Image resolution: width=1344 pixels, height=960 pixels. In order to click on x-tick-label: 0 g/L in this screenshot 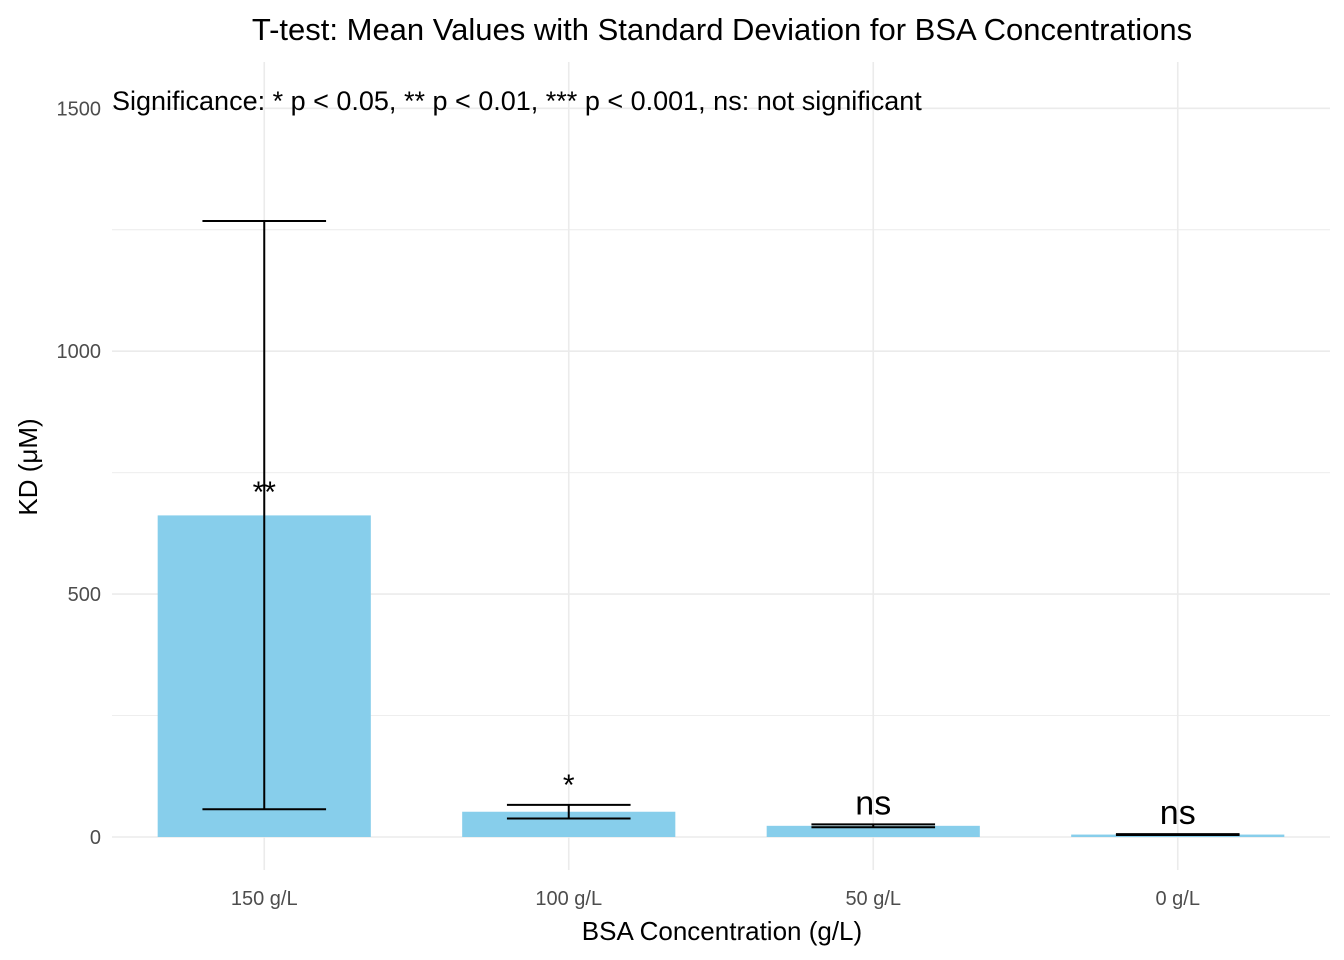, I will do `click(1178, 899)`.